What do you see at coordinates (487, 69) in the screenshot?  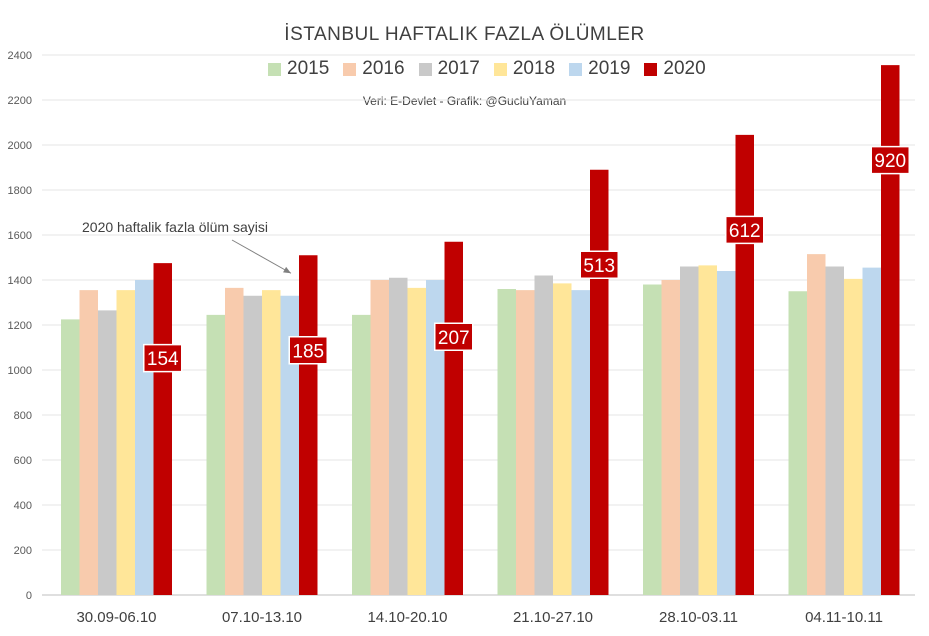 I see `chart-legend: 2015 2016 2017 2018 2019 2020` at bounding box center [487, 69].